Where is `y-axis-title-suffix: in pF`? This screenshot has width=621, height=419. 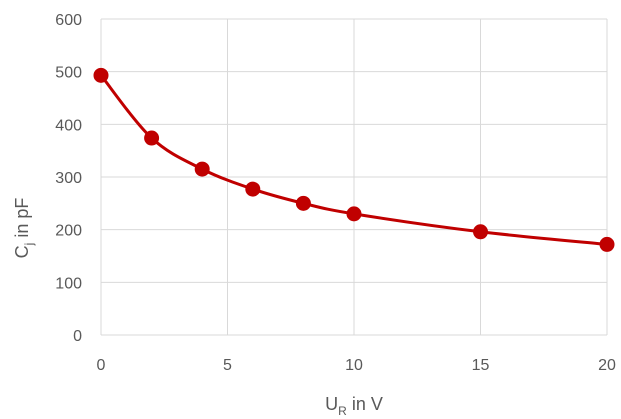
y-axis-title-suffix: in pF is located at coordinates (22, 220).